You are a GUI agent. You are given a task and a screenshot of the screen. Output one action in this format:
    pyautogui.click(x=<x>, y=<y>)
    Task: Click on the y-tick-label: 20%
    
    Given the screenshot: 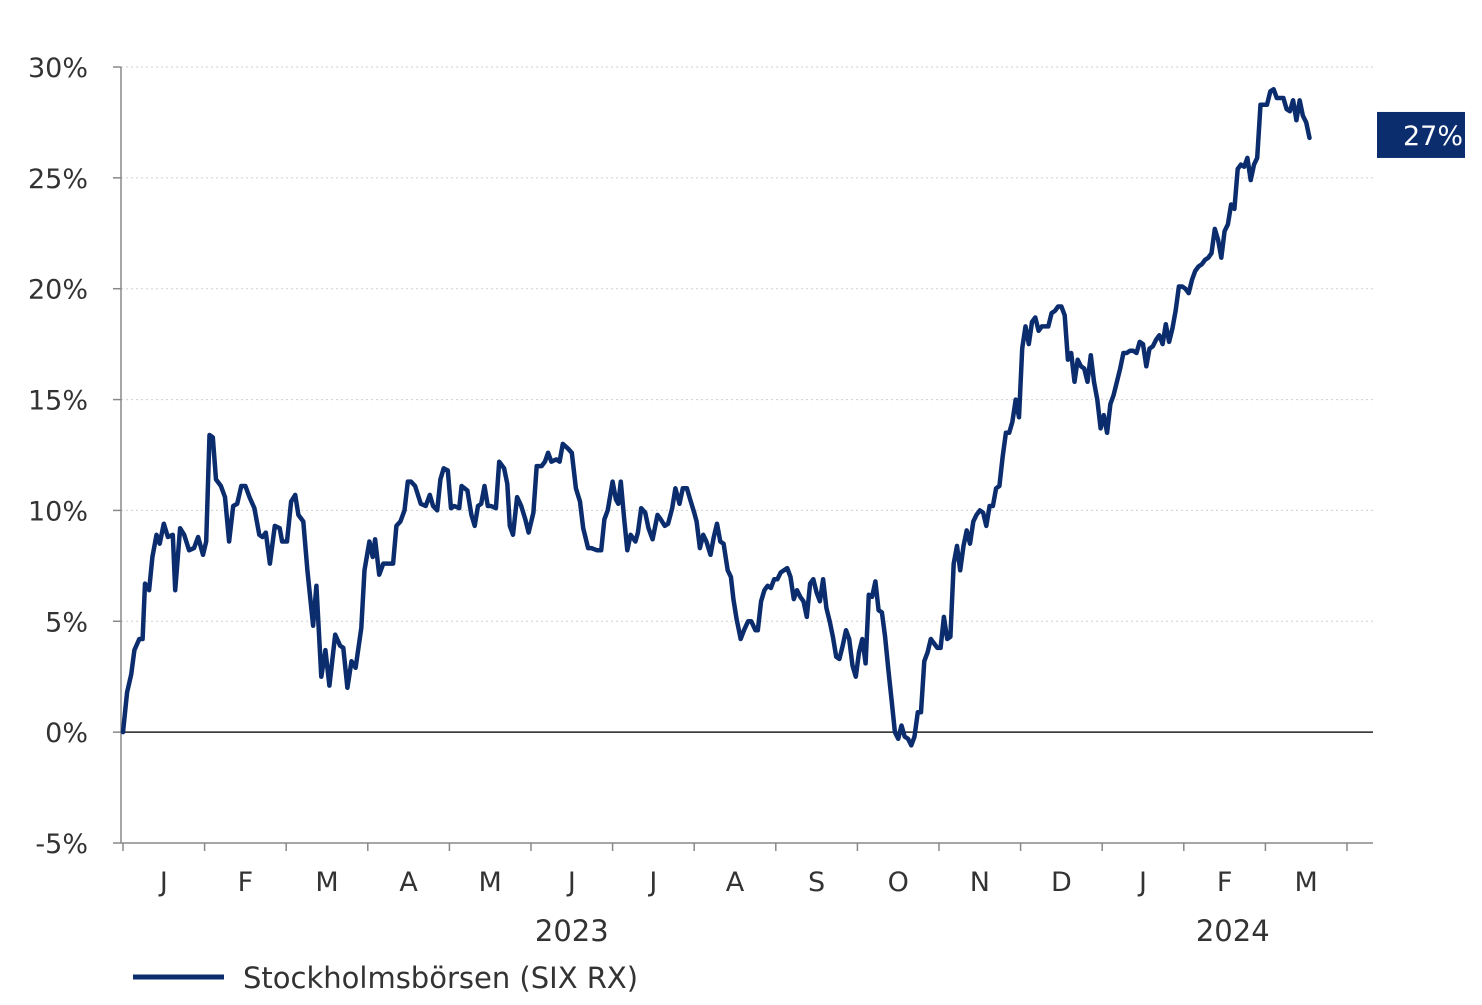 What is the action you would take?
    pyautogui.click(x=58, y=290)
    